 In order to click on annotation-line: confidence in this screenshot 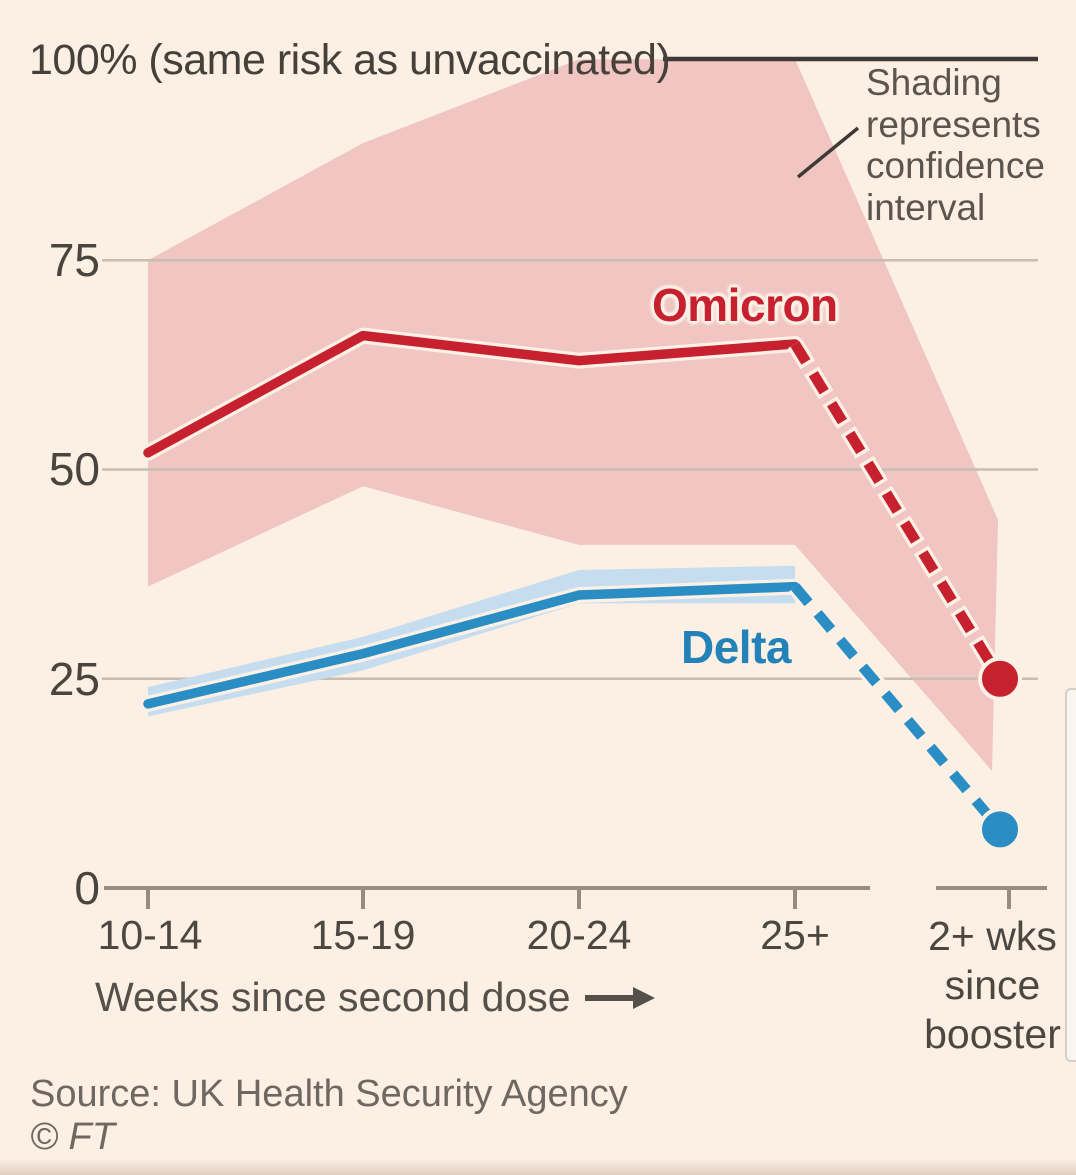, I will do `click(955, 165)`.